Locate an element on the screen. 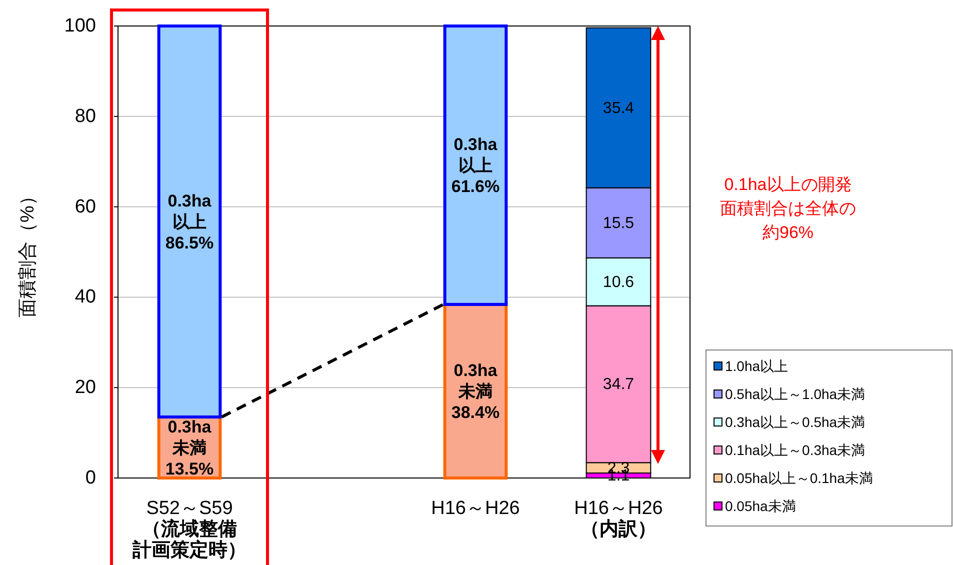 This screenshot has width=953, height=565. x-tick-label: H16～H26（内訳） is located at coordinates (618, 519).